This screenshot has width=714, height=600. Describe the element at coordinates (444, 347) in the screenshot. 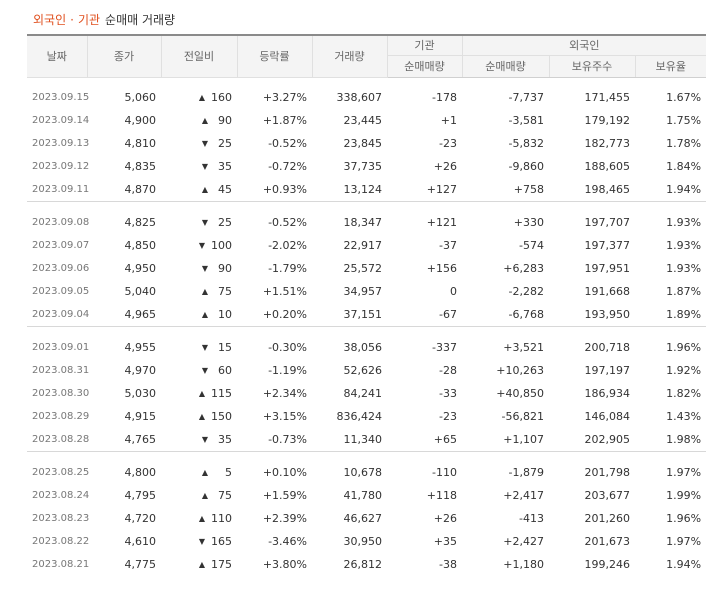

I see `cell-inst-net: -337` at that location.